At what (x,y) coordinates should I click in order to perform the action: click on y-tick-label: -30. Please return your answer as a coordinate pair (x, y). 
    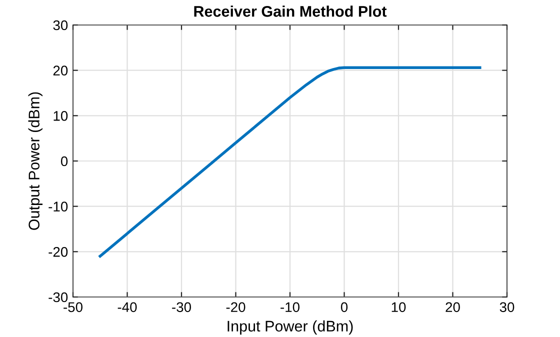
    Looking at the image, I should click on (58, 297).